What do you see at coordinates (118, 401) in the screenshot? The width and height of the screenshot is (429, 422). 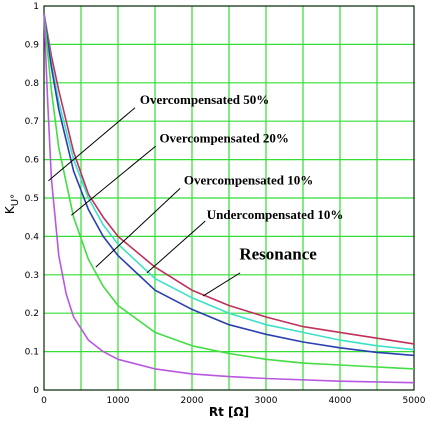 I see `x-tick-label: 1000` at bounding box center [118, 401].